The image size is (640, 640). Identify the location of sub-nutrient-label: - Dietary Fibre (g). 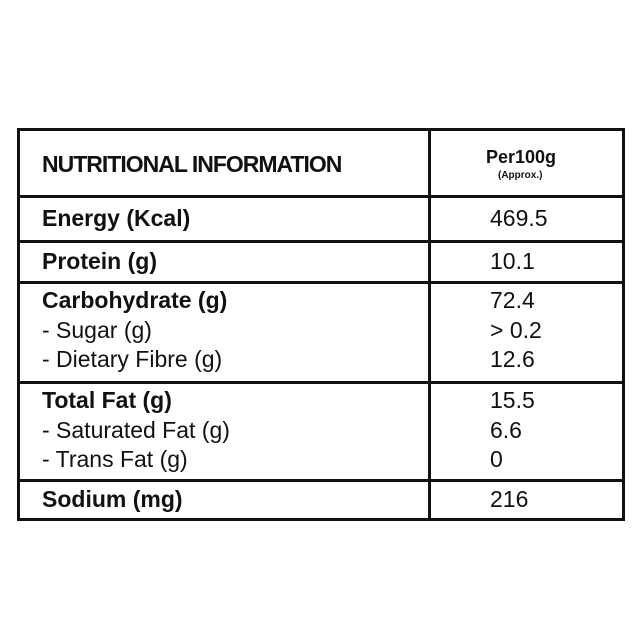
(132, 359).